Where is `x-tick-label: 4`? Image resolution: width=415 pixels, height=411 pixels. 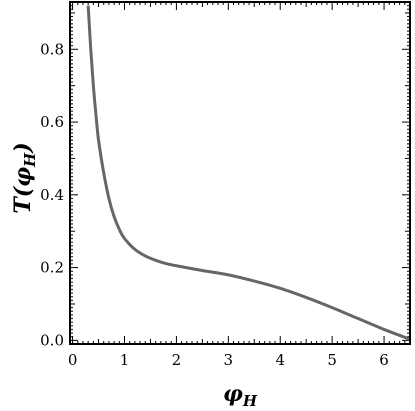
x-tick-label: 4 is located at coordinates (280, 360).